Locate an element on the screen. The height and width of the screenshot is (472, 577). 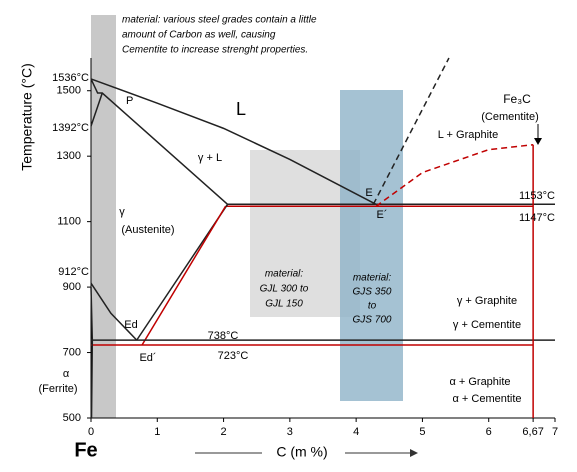
x-tick-label: 1 is located at coordinates (157, 432).